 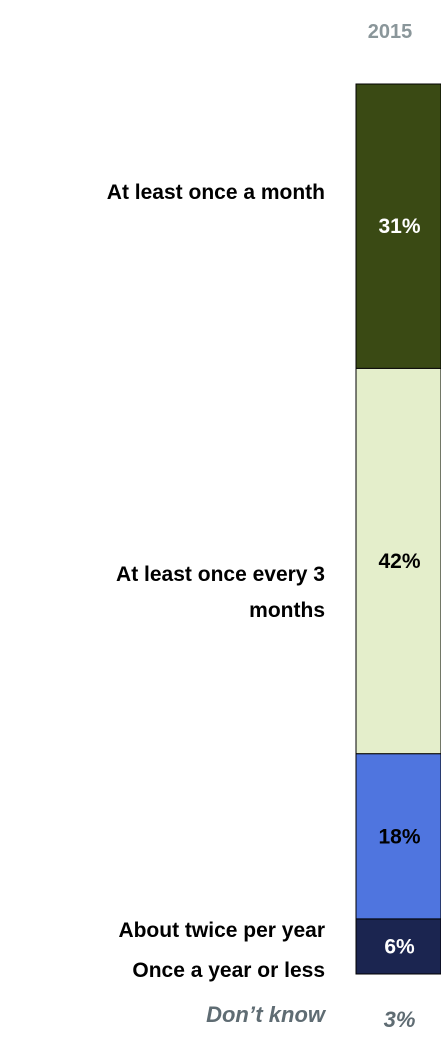 I want to click on data-label-1: 31%, so click(x=399, y=226).